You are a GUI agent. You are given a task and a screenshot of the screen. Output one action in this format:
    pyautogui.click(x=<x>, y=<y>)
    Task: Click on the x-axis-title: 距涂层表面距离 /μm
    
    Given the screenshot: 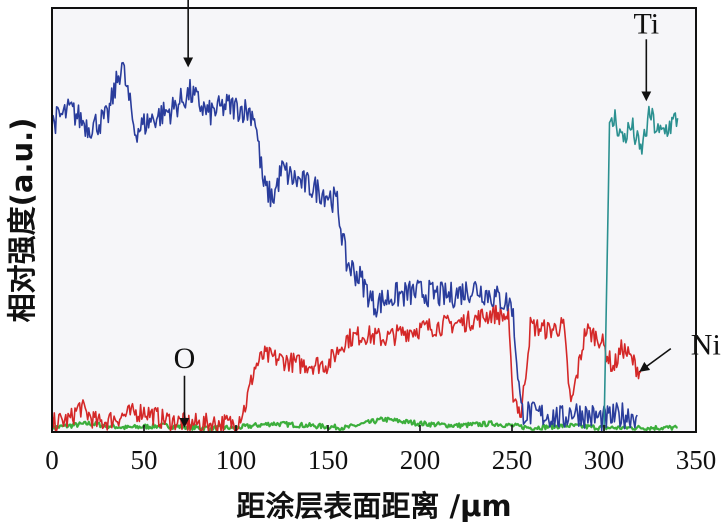 What is the action you would take?
    pyautogui.click(x=373, y=506)
    